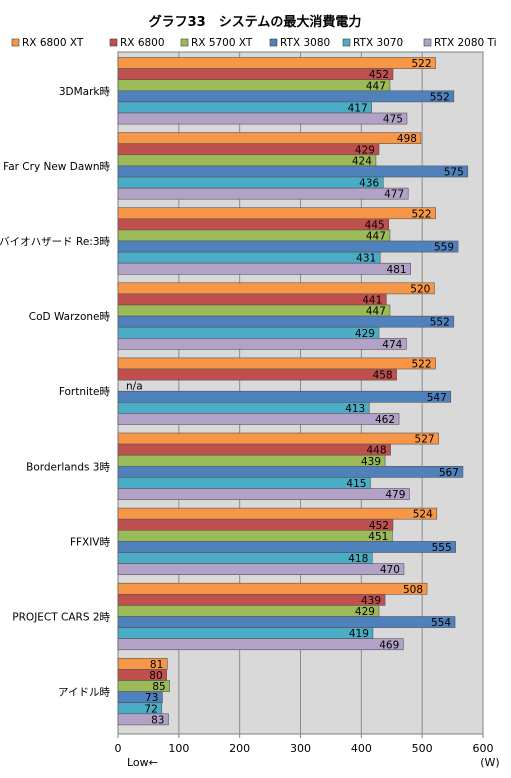 The height and width of the screenshot is (778, 511). I want to click on data-label: 481, so click(397, 270).